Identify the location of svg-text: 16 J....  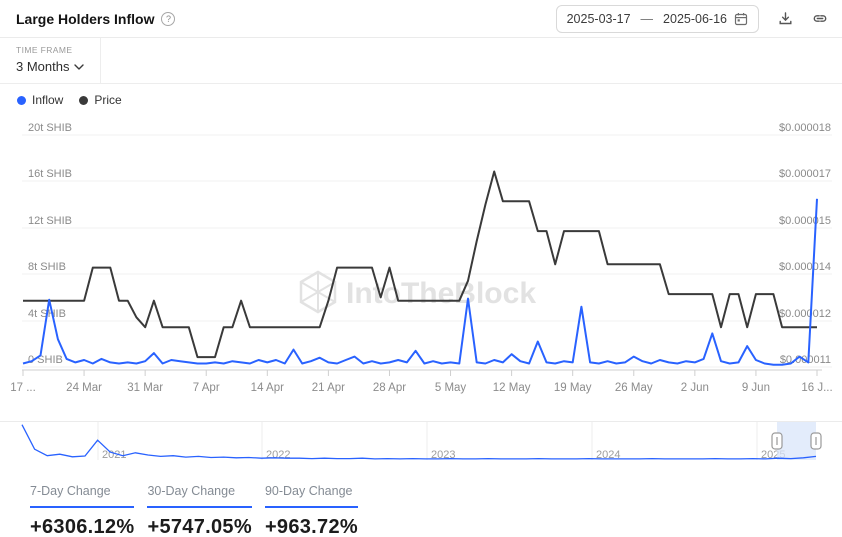
(816, 388).